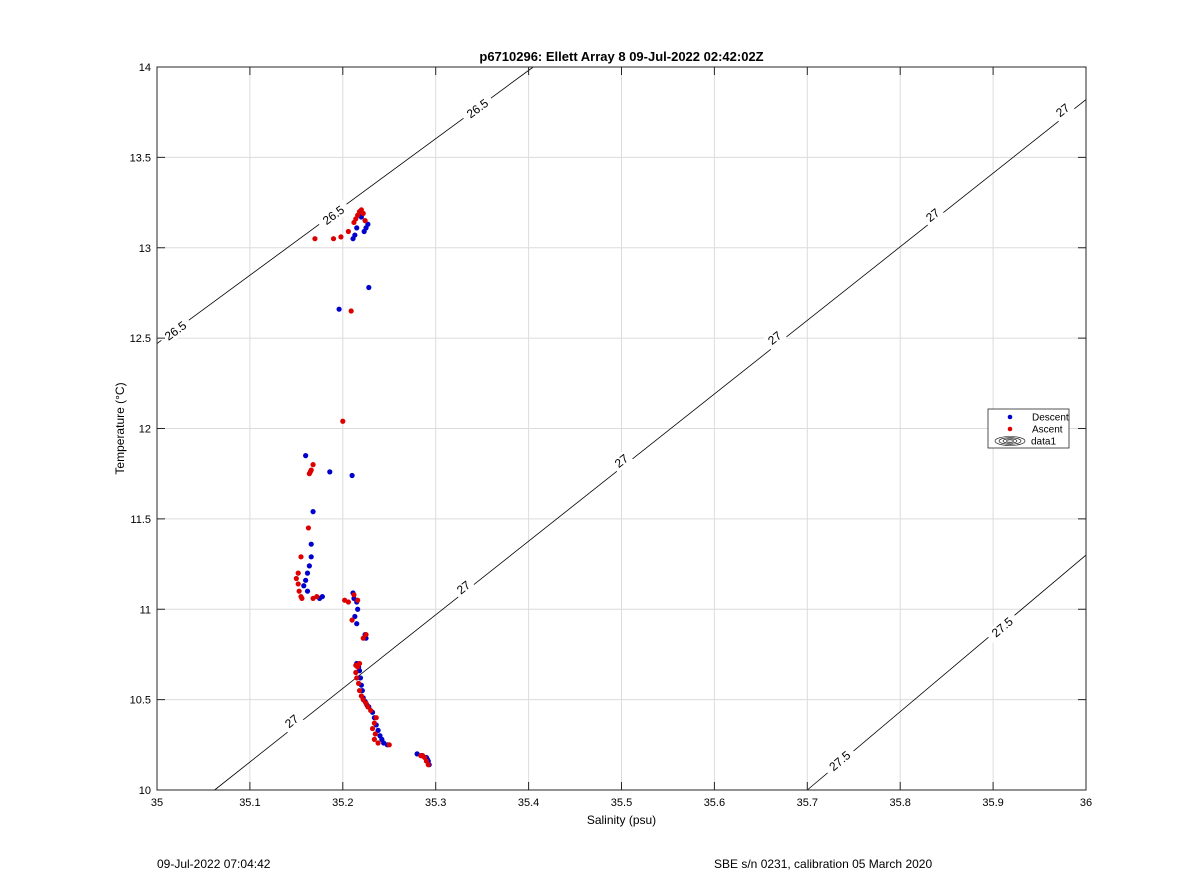 The width and height of the screenshot is (1200, 889). Describe the element at coordinates (145, 249) in the screenshot. I see `y-tick-label: 13` at that location.